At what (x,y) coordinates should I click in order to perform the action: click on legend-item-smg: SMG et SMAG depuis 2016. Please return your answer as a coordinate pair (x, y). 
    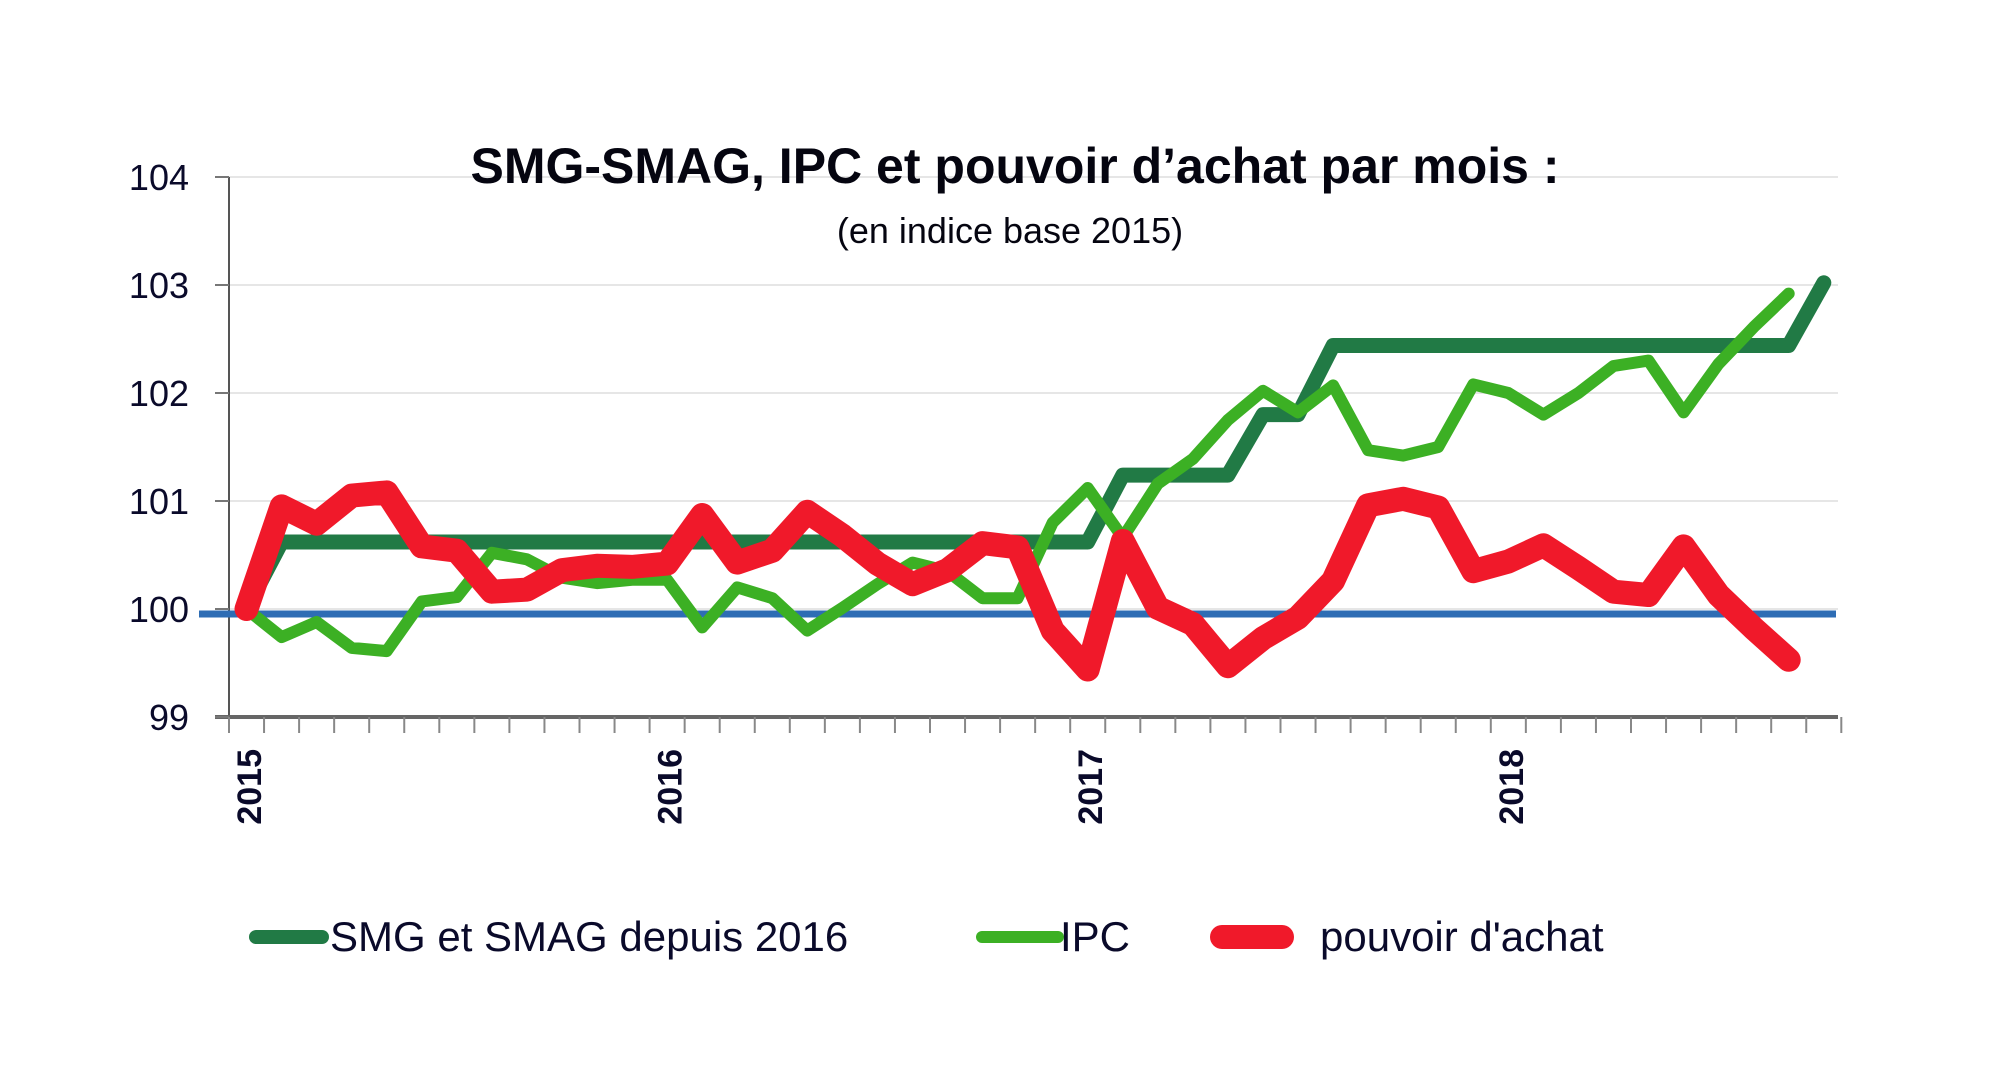
    Looking at the image, I should click on (548, 936).